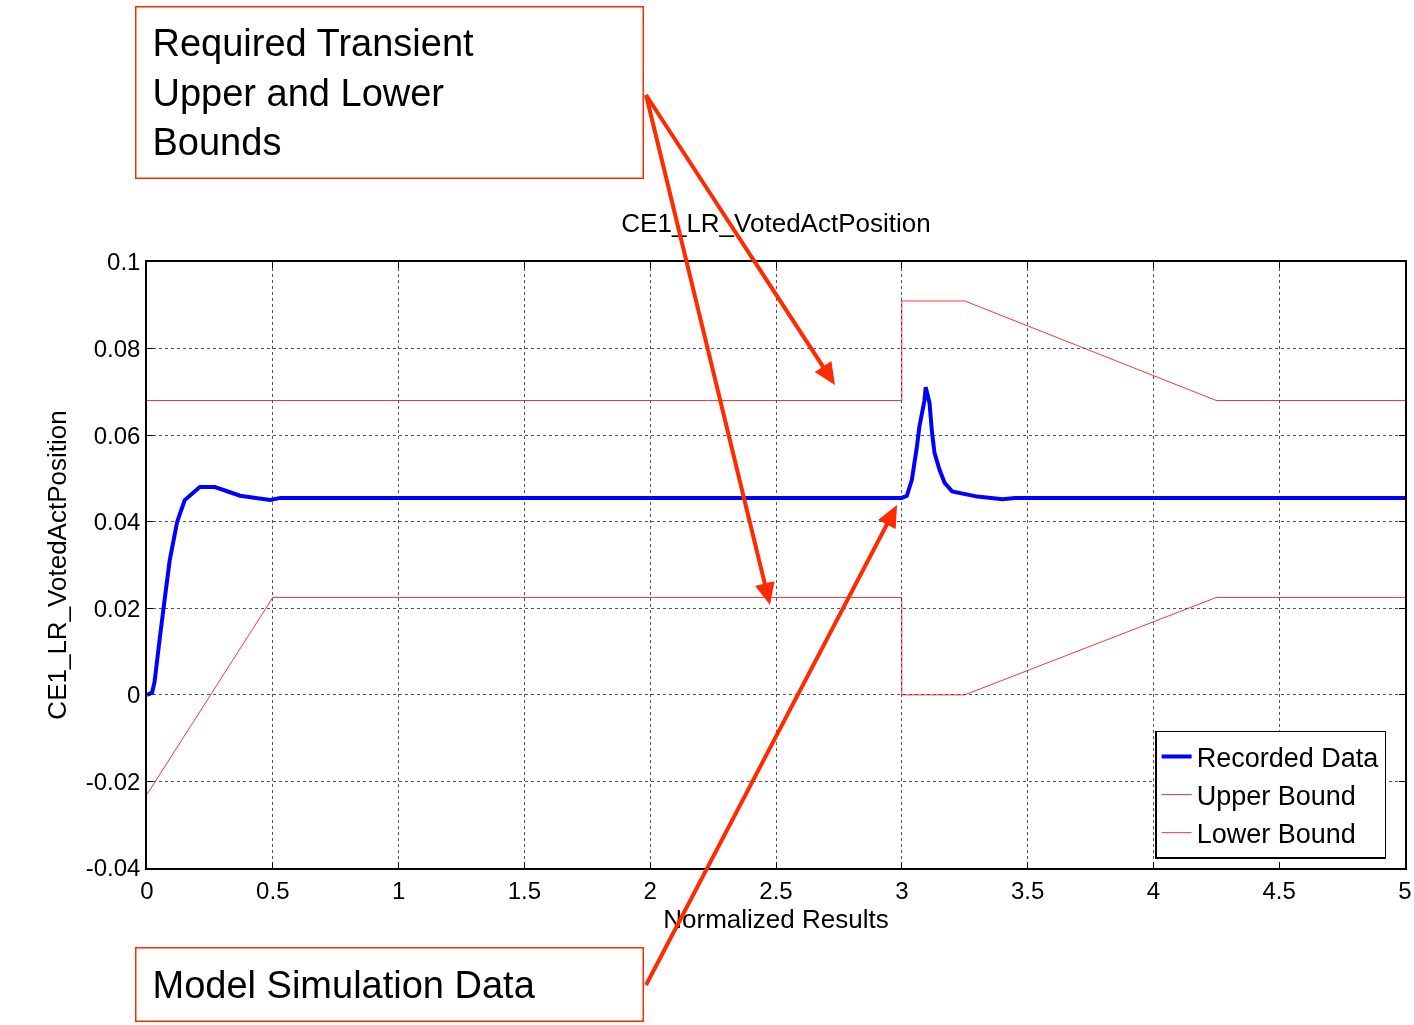 This screenshot has height=1025, width=1414. Describe the element at coordinates (1276, 834) in the screenshot. I see `legend-label: Lower Bound` at that location.